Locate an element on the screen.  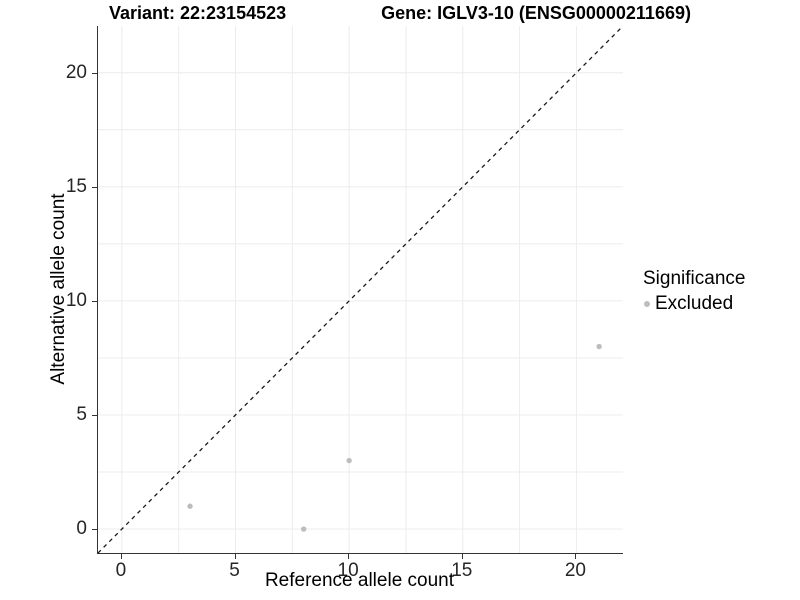
legend-title: Significance is located at coordinates (694, 278).